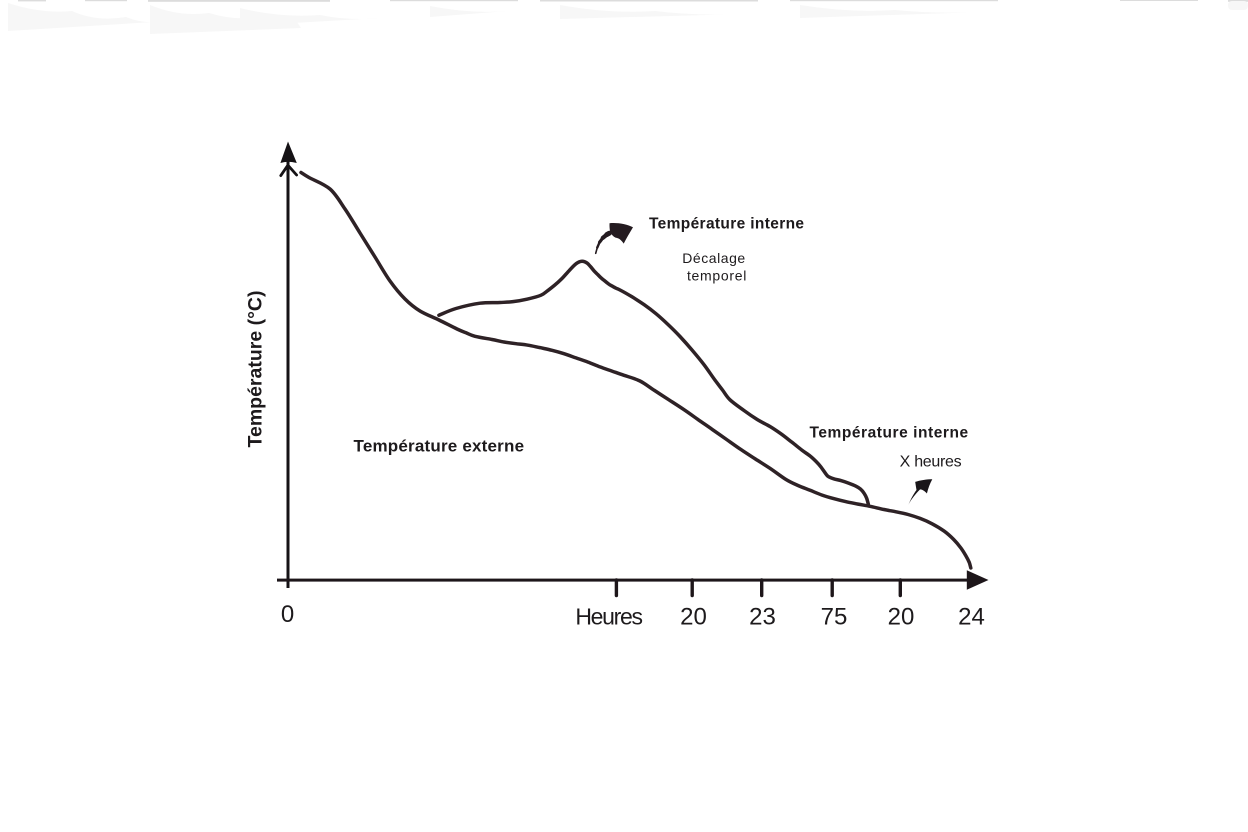 The width and height of the screenshot is (1248, 832). I want to click on svg-text: Température externe, so click(439, 446).